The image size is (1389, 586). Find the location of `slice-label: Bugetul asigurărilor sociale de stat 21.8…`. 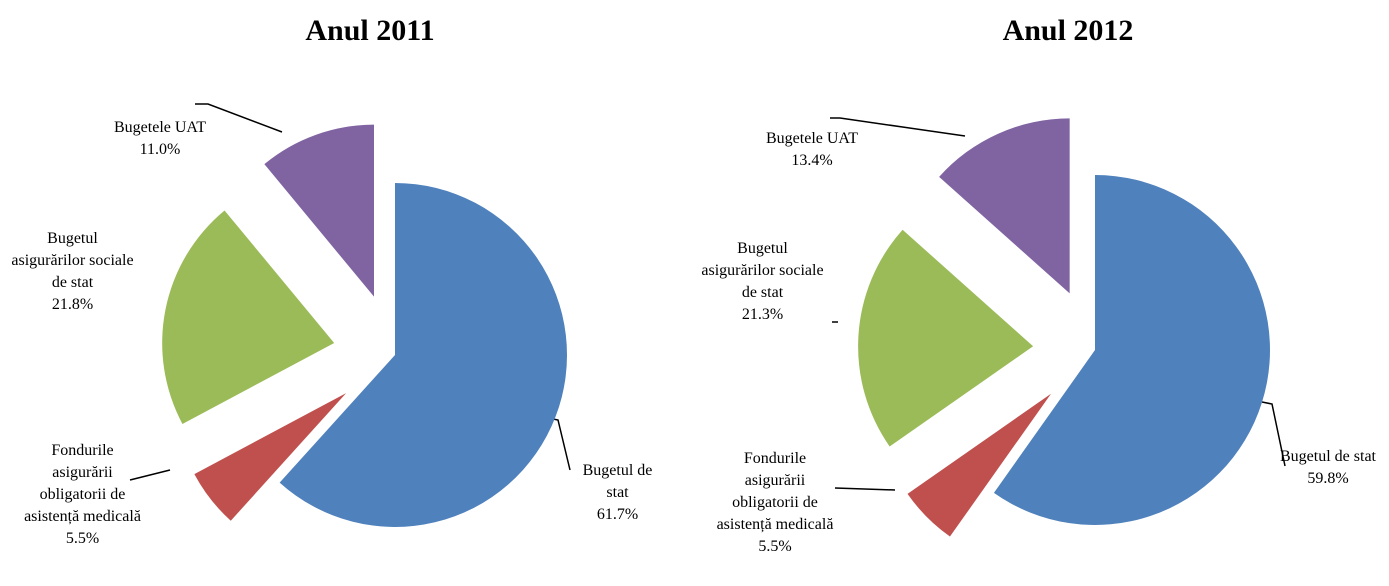

slice-label: Bugetul asigurărilor sociale de stat 21.8… is located at coordinates (72, 272).